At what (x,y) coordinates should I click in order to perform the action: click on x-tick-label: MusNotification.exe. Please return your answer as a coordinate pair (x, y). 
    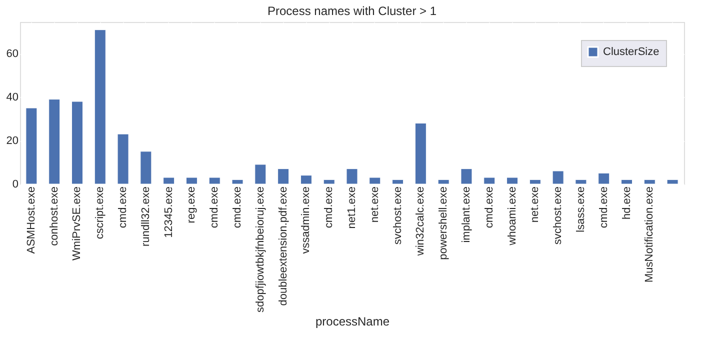
    Looking at the image, I should click on (650, 234).